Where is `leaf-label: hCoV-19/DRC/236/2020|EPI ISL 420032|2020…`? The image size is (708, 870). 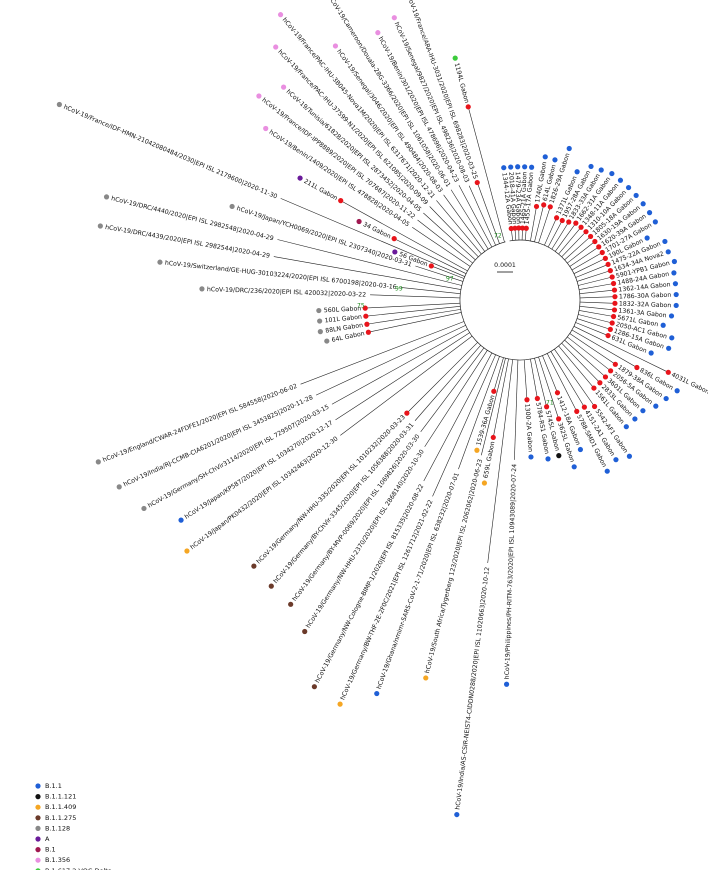
leaf-label: hCoV-19/DRC/236/2020|EPI ISL 420032|2020… is located at coordinates (286, 292).